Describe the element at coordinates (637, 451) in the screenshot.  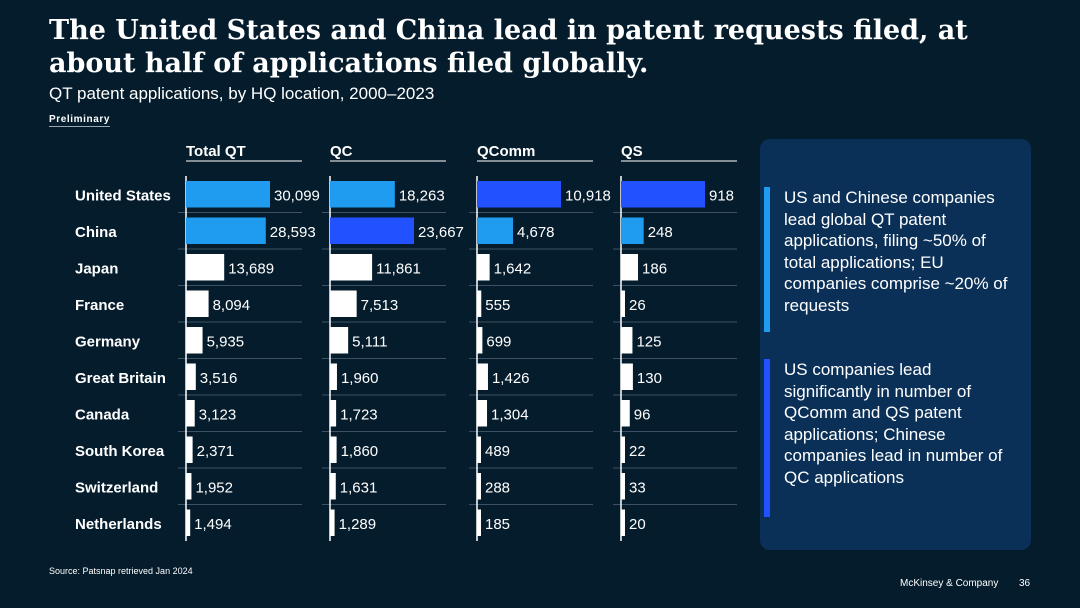
I see `data-label: 22` at that location.